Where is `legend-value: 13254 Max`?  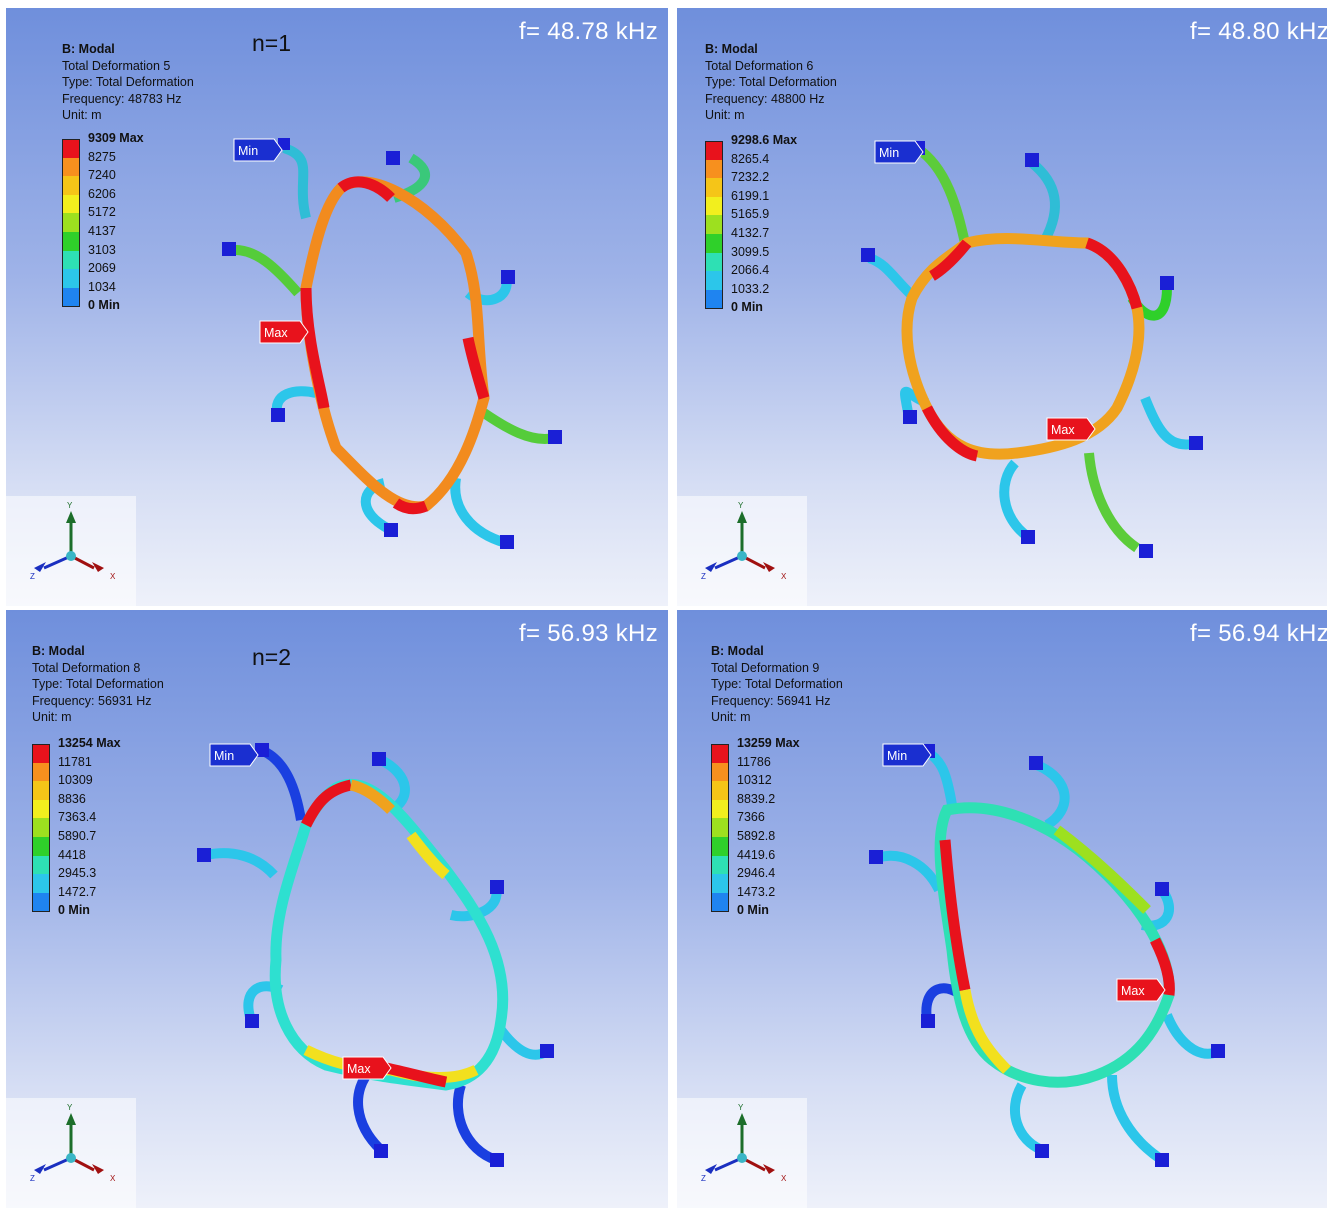 legend-value: 13254 Max is located at coordinates (89, 743).